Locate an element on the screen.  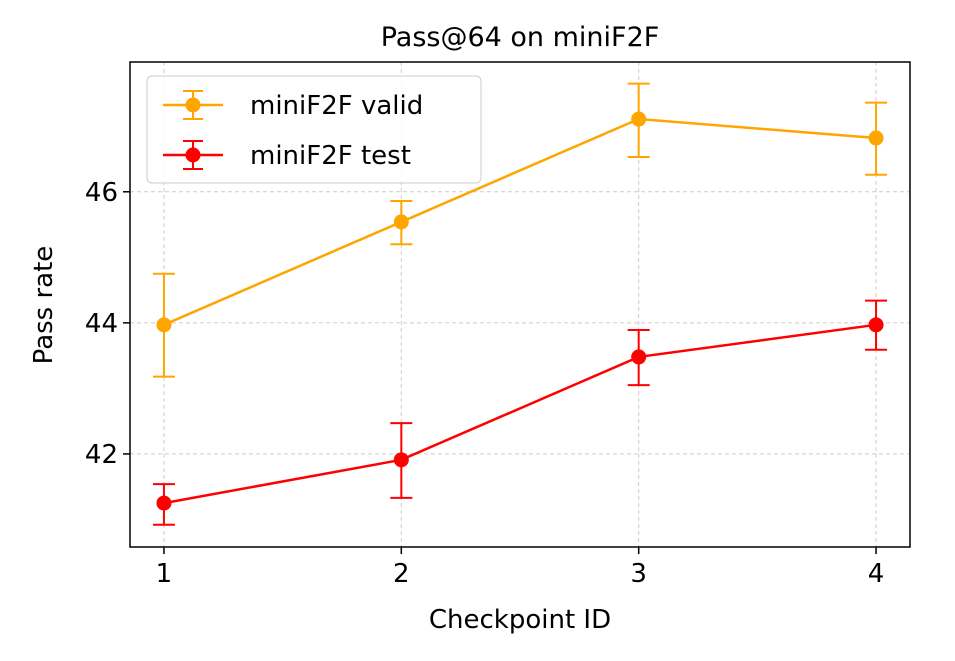
y-tick-label: 42 is located at coordinates (101, 455).